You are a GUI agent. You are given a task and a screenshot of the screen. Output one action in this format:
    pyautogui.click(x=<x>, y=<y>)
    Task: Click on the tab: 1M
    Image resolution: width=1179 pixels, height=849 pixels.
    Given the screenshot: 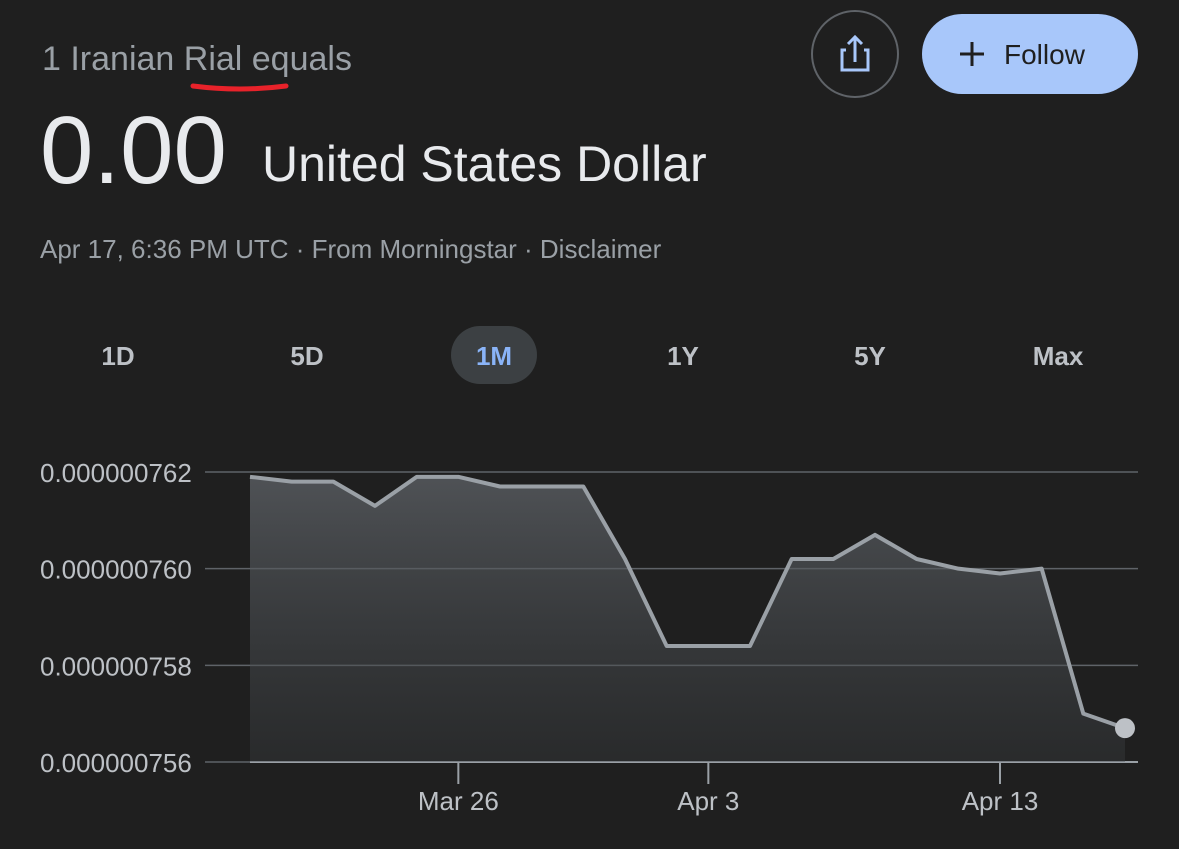 What is the action you would take?
    pyautogui.click(x=494, y=356)
    